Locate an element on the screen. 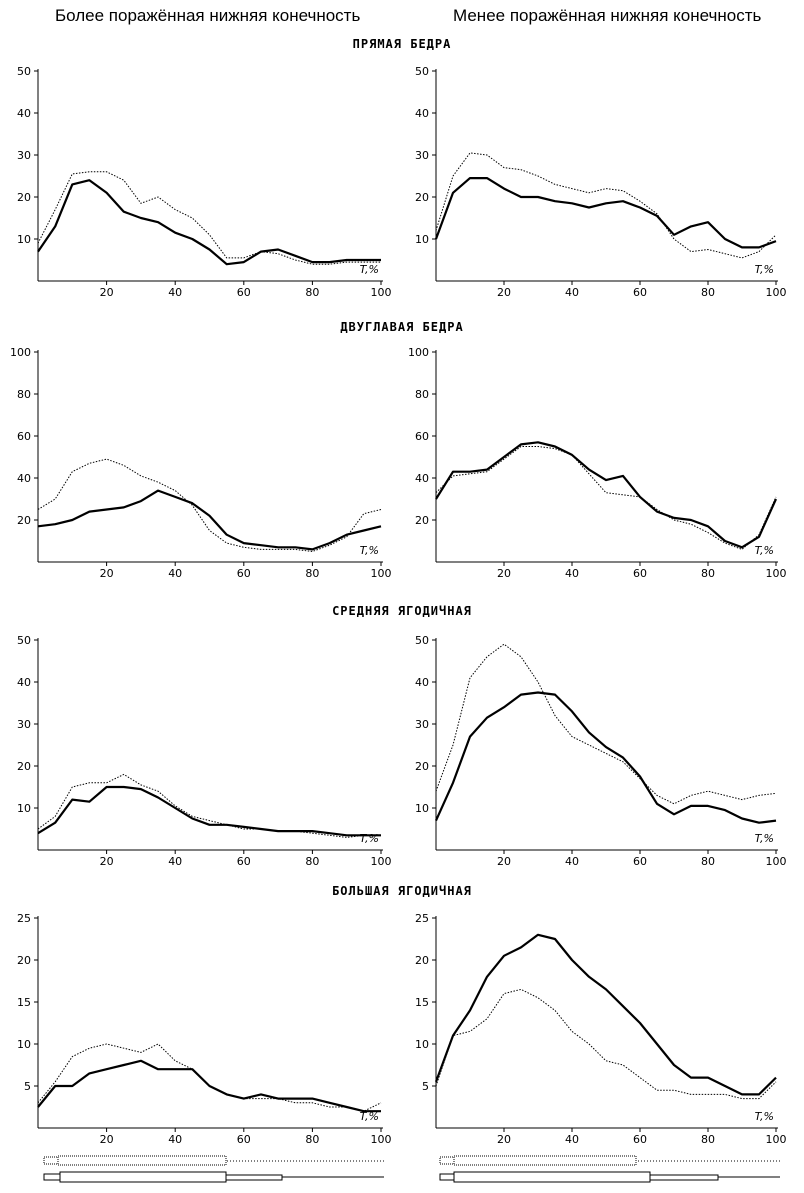 Image resolution: width=804 pixels, height=1193 pixels. chart-rectus-femoris-less-affected: 10 20 30 40 50 20 40 60 80 100 T,% is located at coordinates (601, 182).